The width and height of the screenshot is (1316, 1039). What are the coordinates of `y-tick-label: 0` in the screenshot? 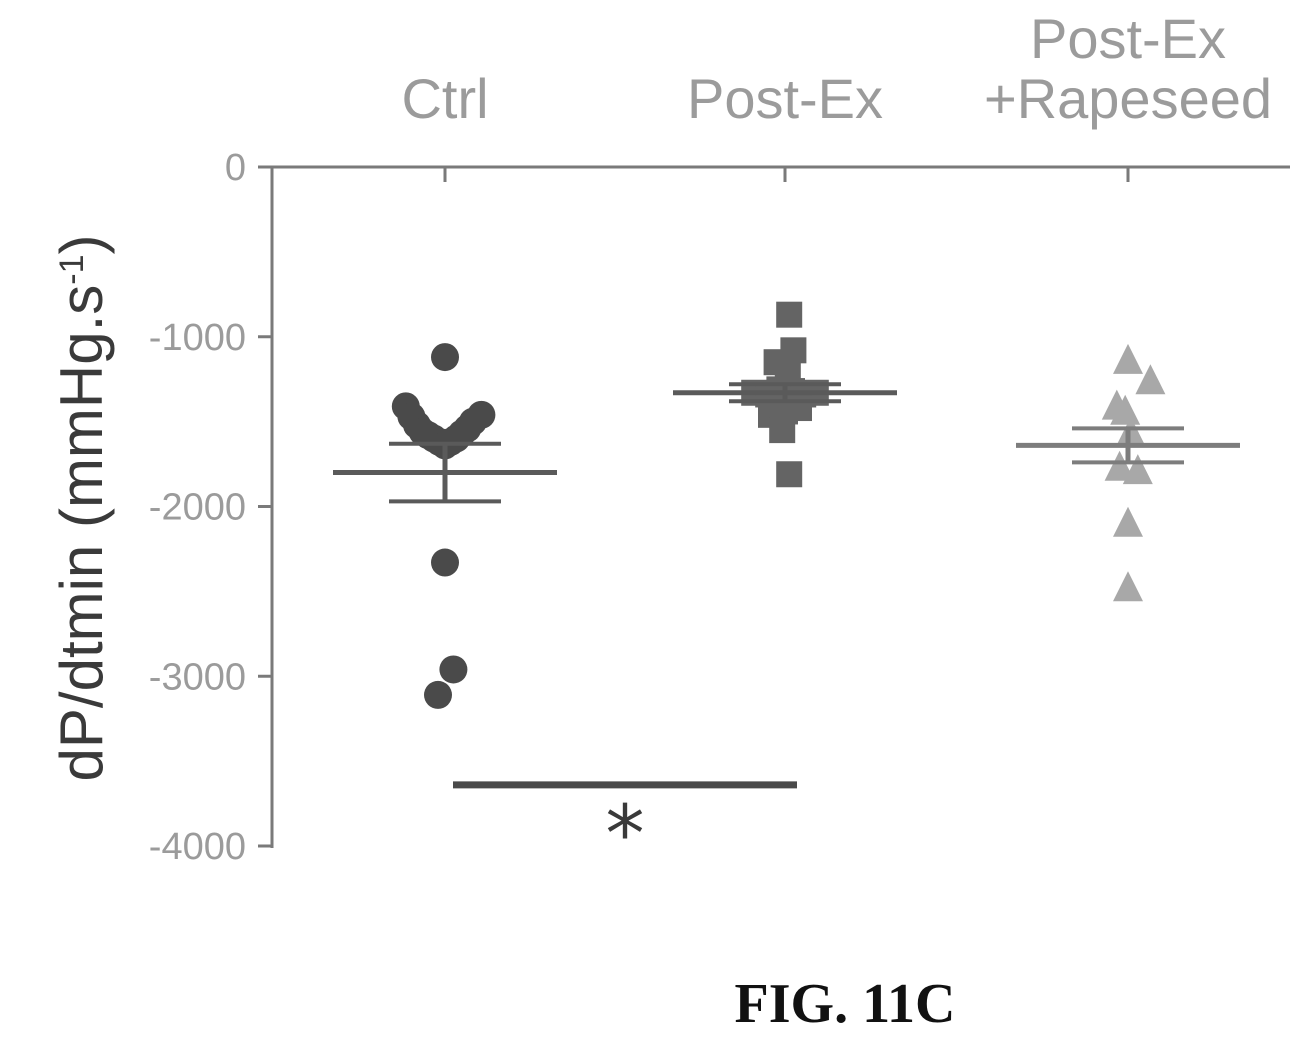 It's located at (235, 168).